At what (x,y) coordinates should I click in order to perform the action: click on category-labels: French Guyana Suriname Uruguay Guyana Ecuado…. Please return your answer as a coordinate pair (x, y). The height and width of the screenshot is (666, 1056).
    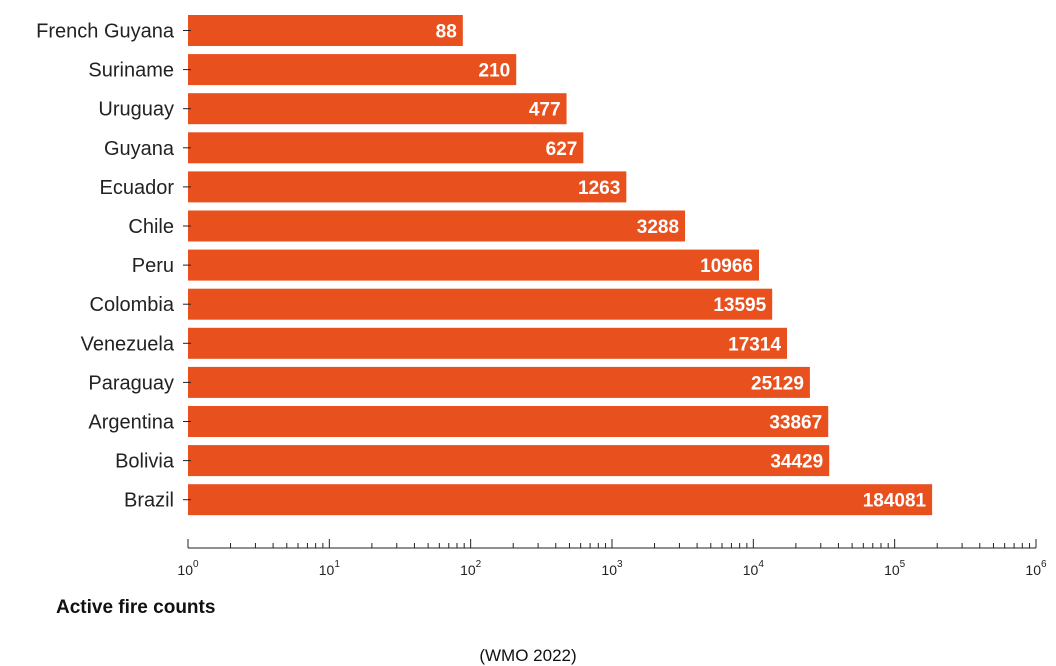
    Looking at the image, I should click on (113, 266).